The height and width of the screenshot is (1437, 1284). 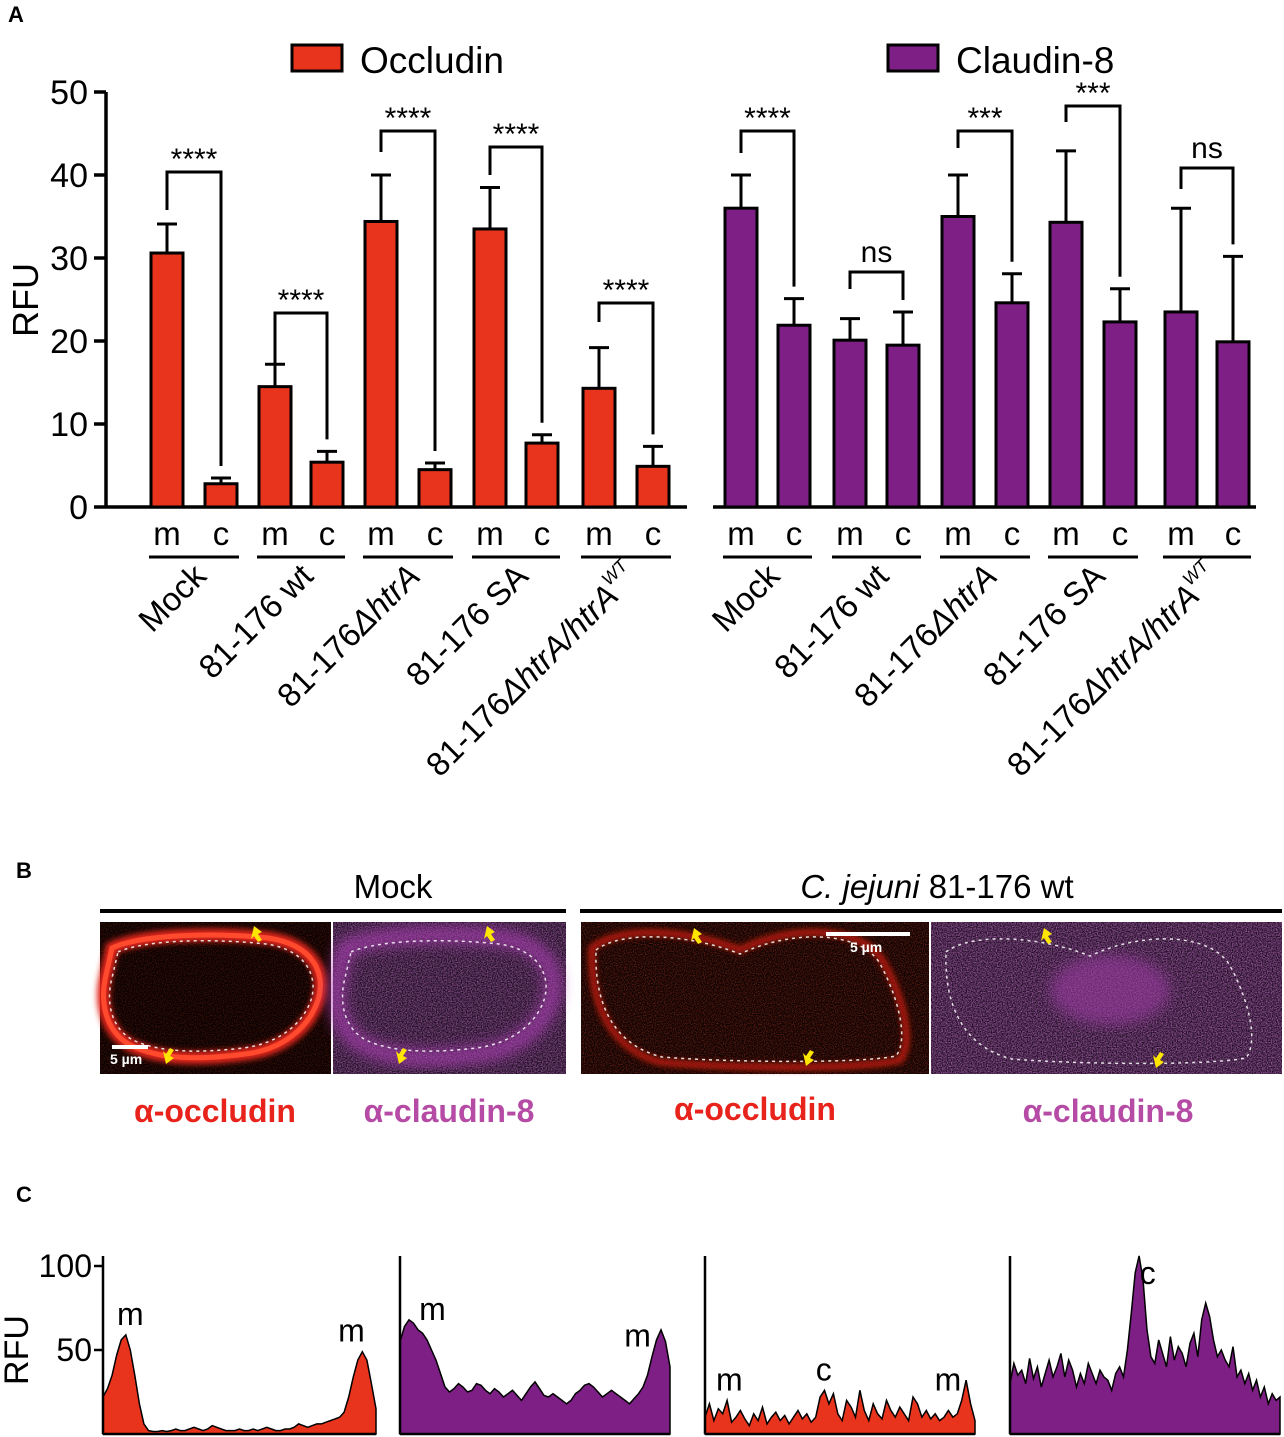 What do you see at coordinates (432, 60) in the screenshot?
I see `legend-label: Occludin` at bounding box center [432, 60].